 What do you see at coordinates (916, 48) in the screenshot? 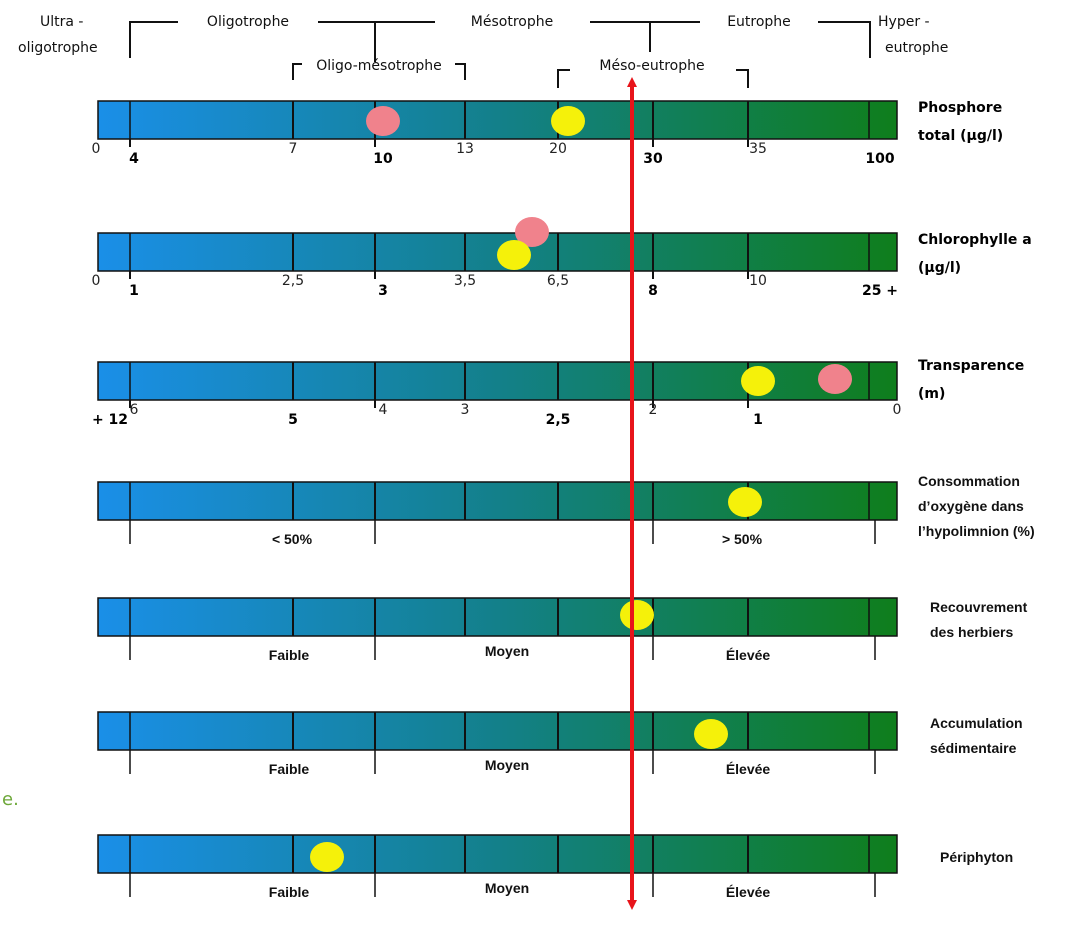
I see `header-hyper-label-2: eutrophe` at bounding box center [916, 48].